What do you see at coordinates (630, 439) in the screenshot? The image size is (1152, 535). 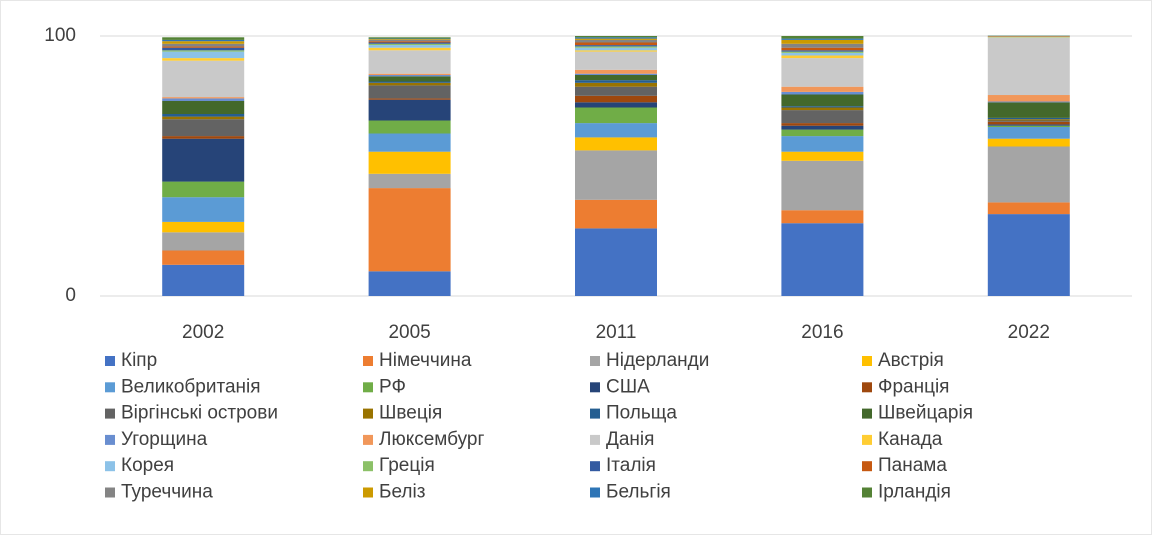 I see `legend-label: Данія` at bounding box center [630, 439].